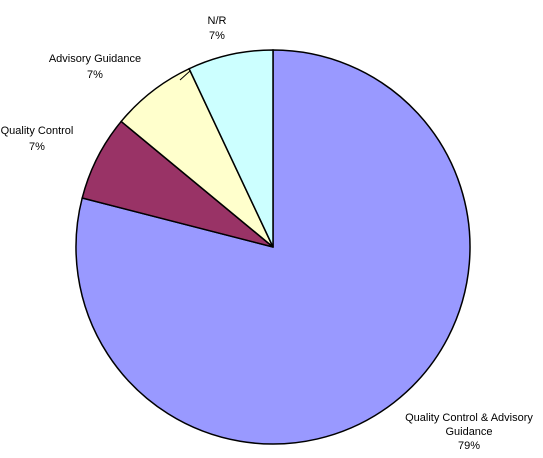  What do you see at coordinates (469, 418) in the screenshot?
I see `slice-name-0: Quality Control & Advisory` at bounding box center [469, 418].